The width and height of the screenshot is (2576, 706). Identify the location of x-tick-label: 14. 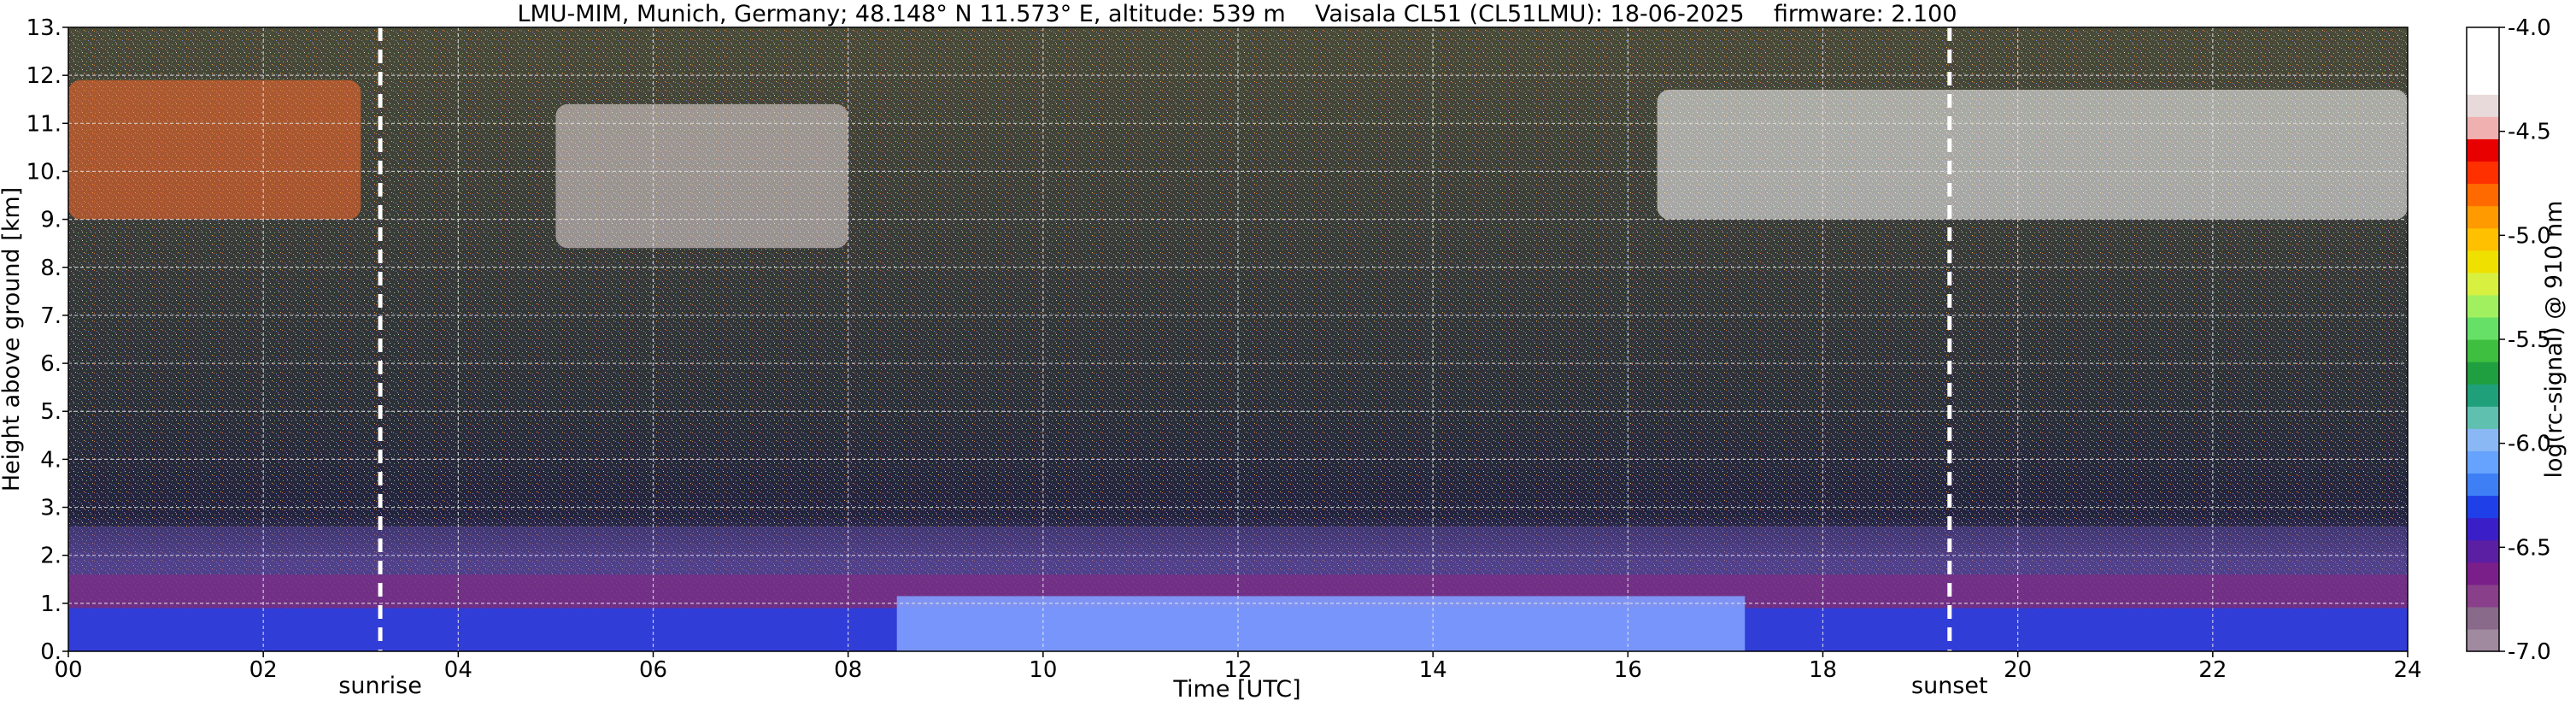
(1433, 670).